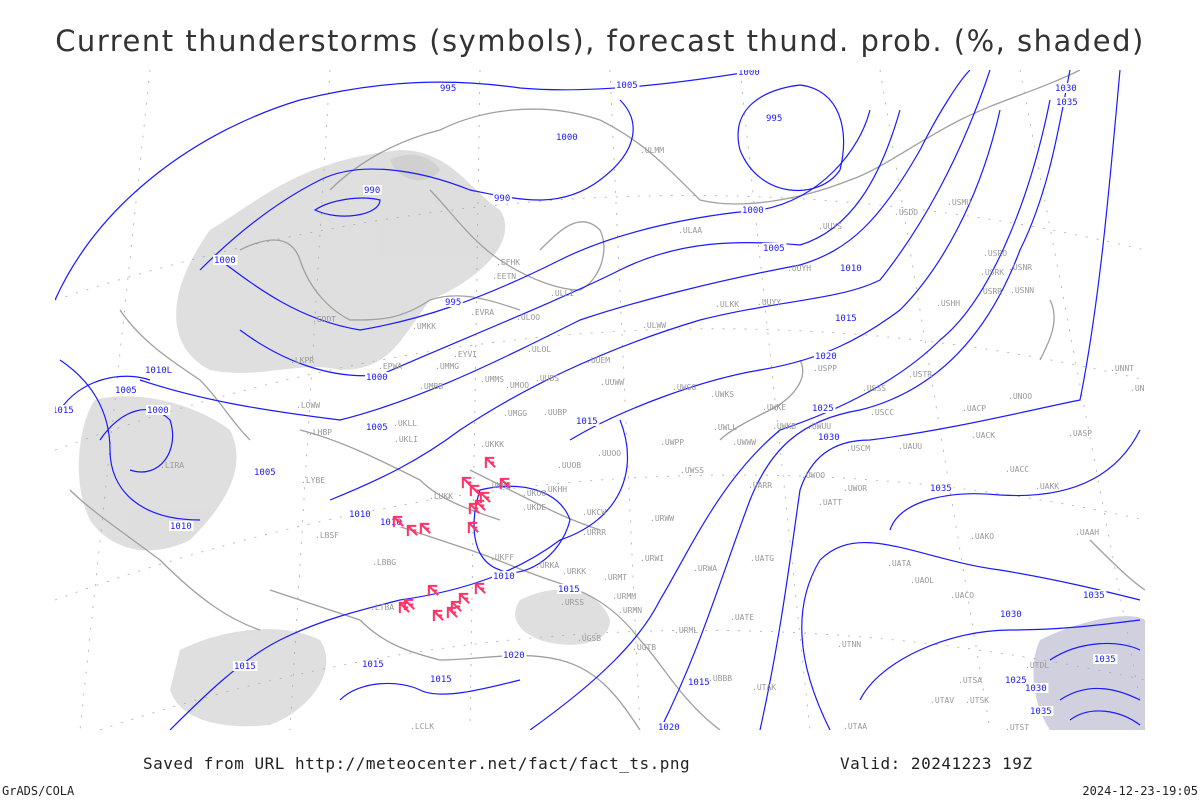  What do you see at coordinates (652, 558) in the screenshot?
I see `station-label: .URWI` at bounding box center [652, 558].